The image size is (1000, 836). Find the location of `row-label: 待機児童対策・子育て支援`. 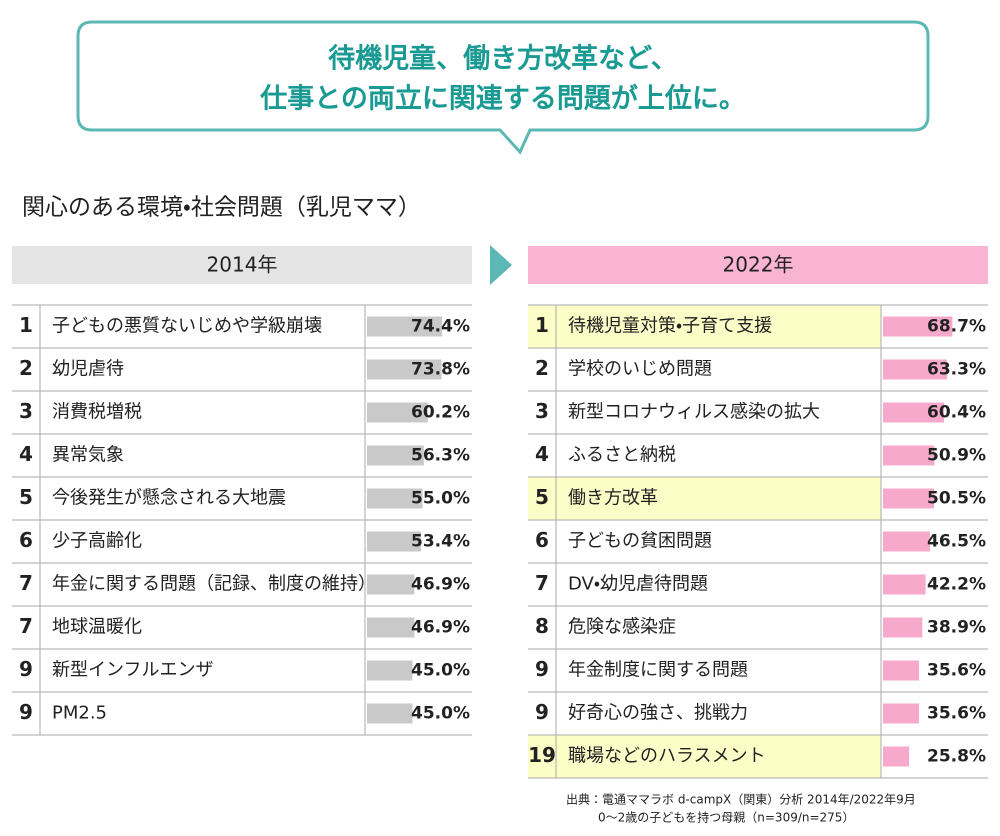

row-label: 待機児童対策・子育て支援 is located at coordinates (670, 326).